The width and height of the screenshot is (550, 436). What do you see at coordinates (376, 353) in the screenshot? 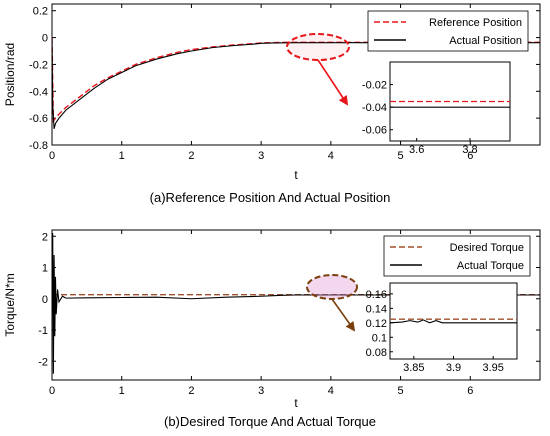
I see `inset-y-tick-label: 0.08` at bounding box center [376, 353].